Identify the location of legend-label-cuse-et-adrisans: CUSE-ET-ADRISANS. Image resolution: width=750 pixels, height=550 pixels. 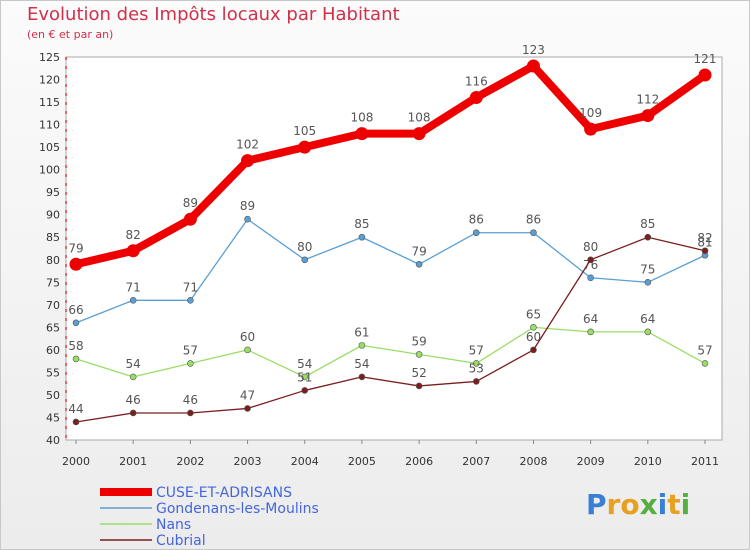
(224, 493).